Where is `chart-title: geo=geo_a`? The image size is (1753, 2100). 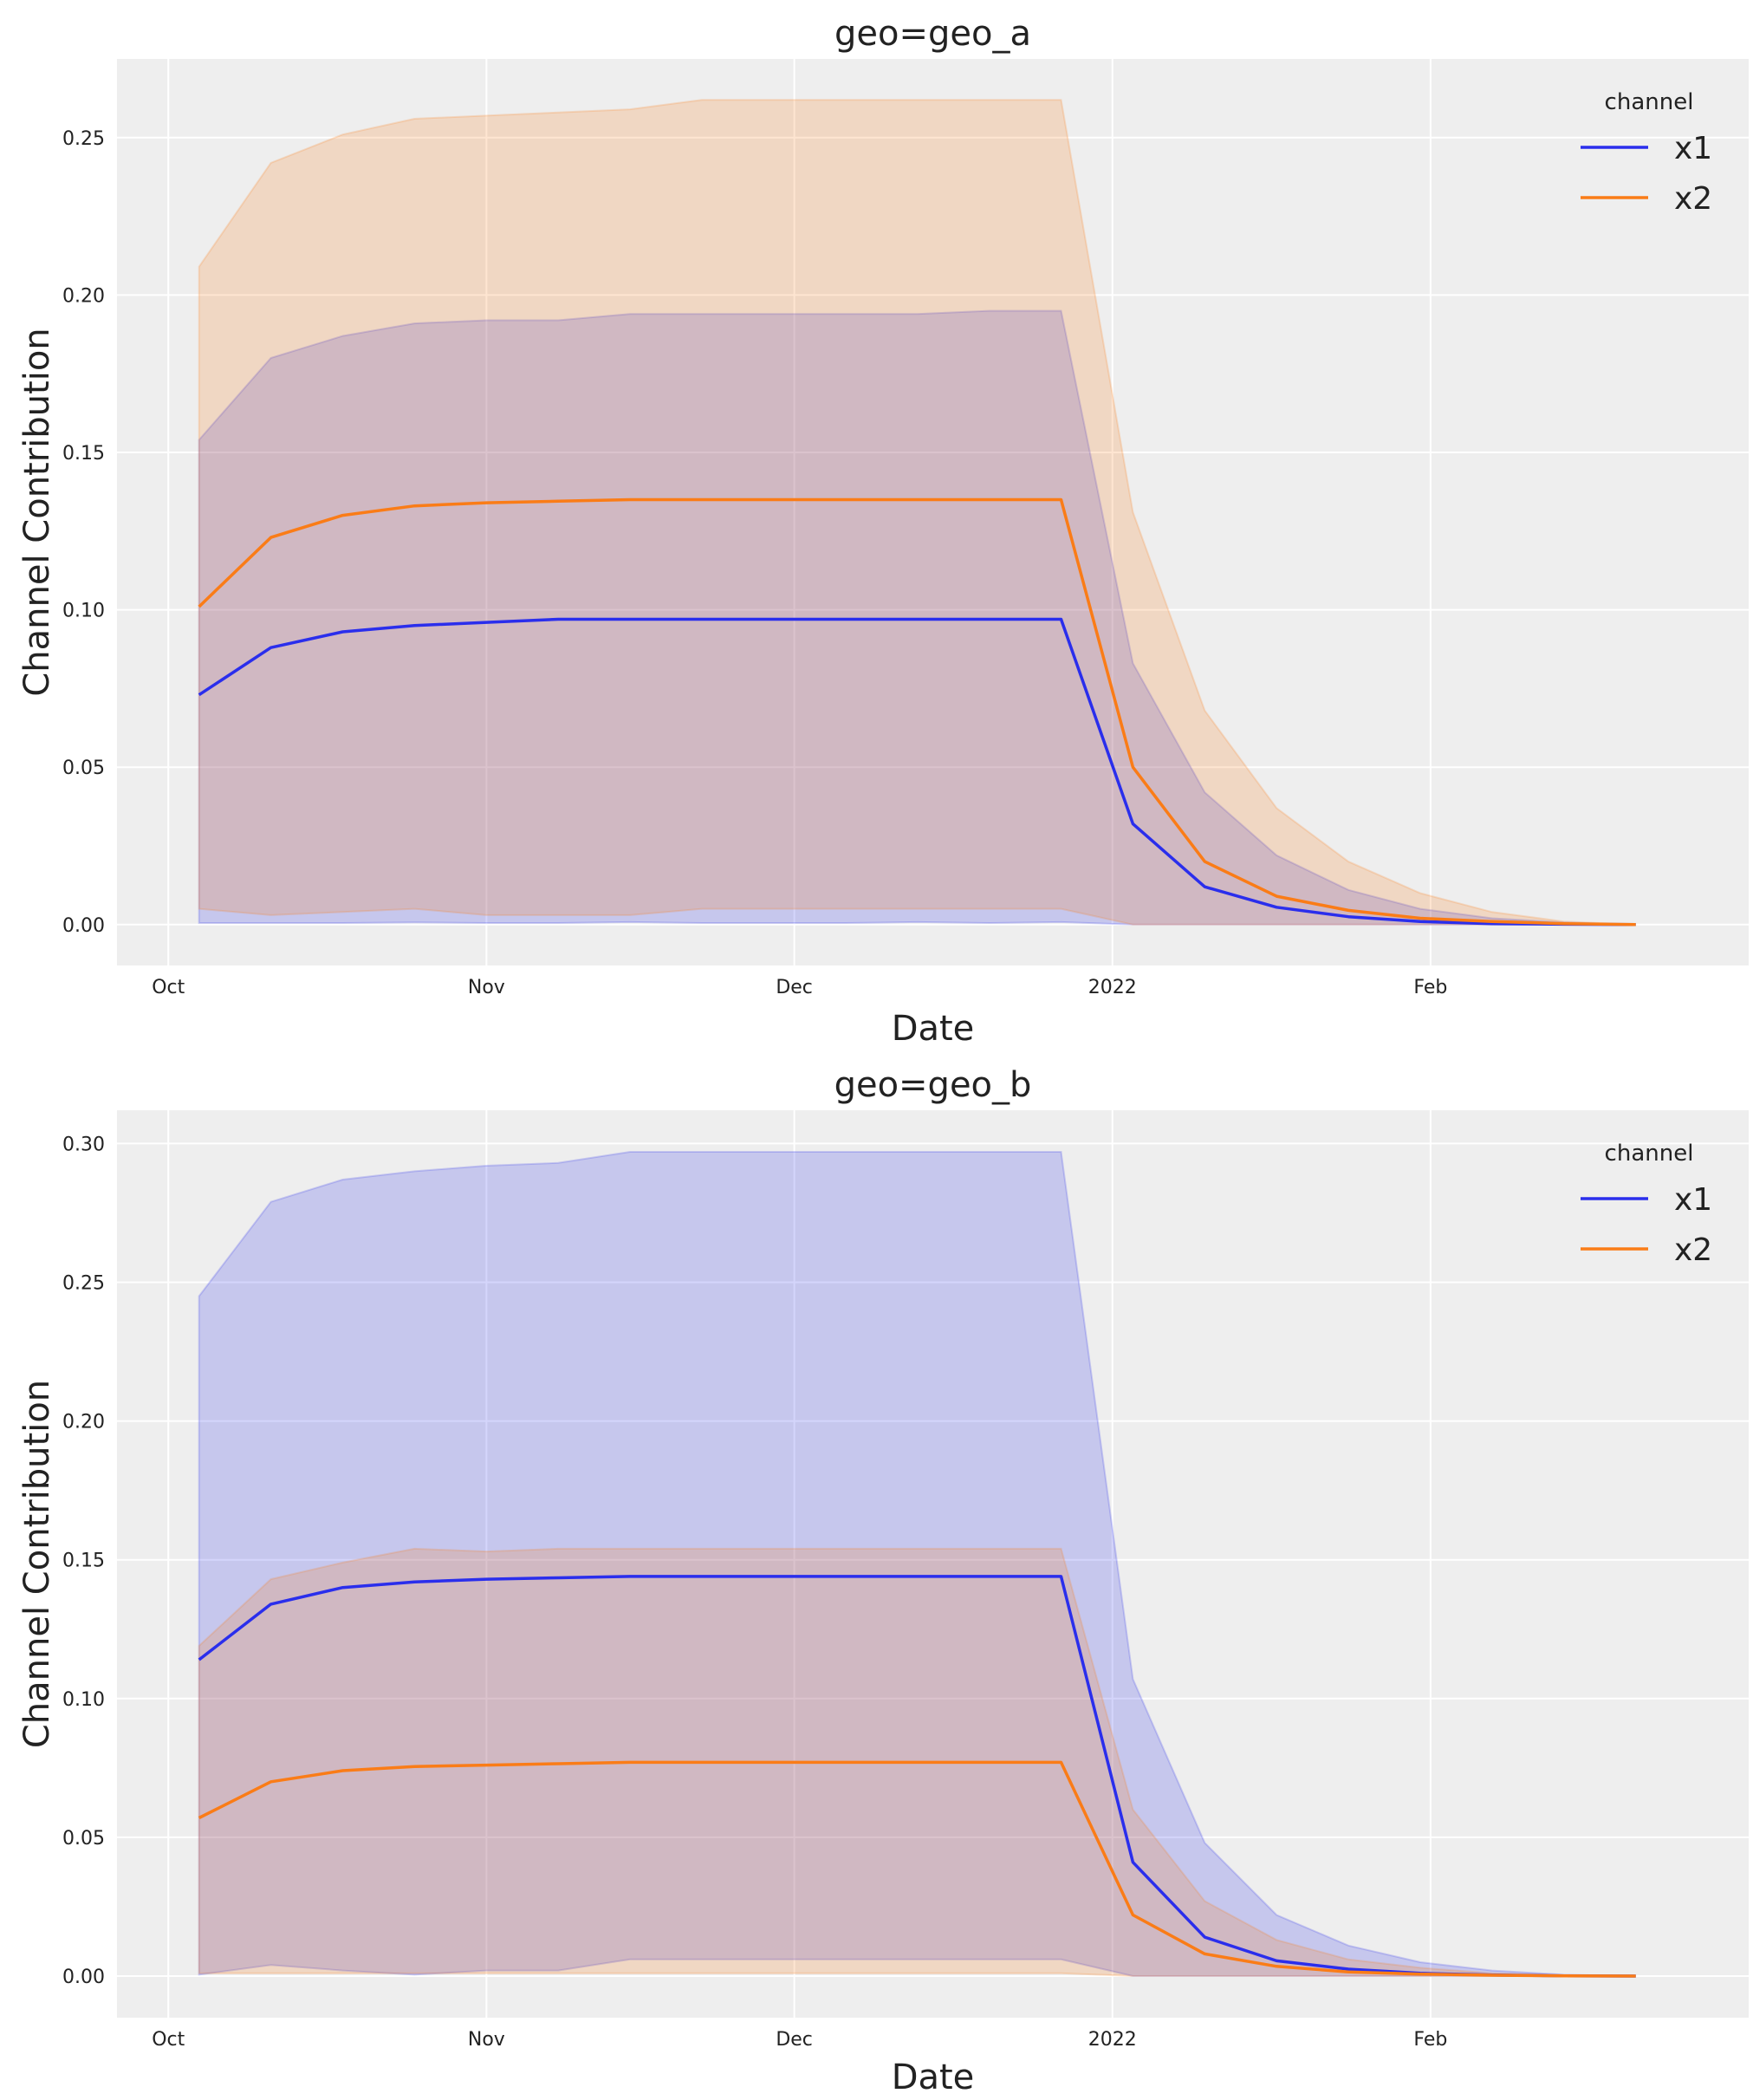
chart-title: geo=geo_a is located at coordinates (932, 34).